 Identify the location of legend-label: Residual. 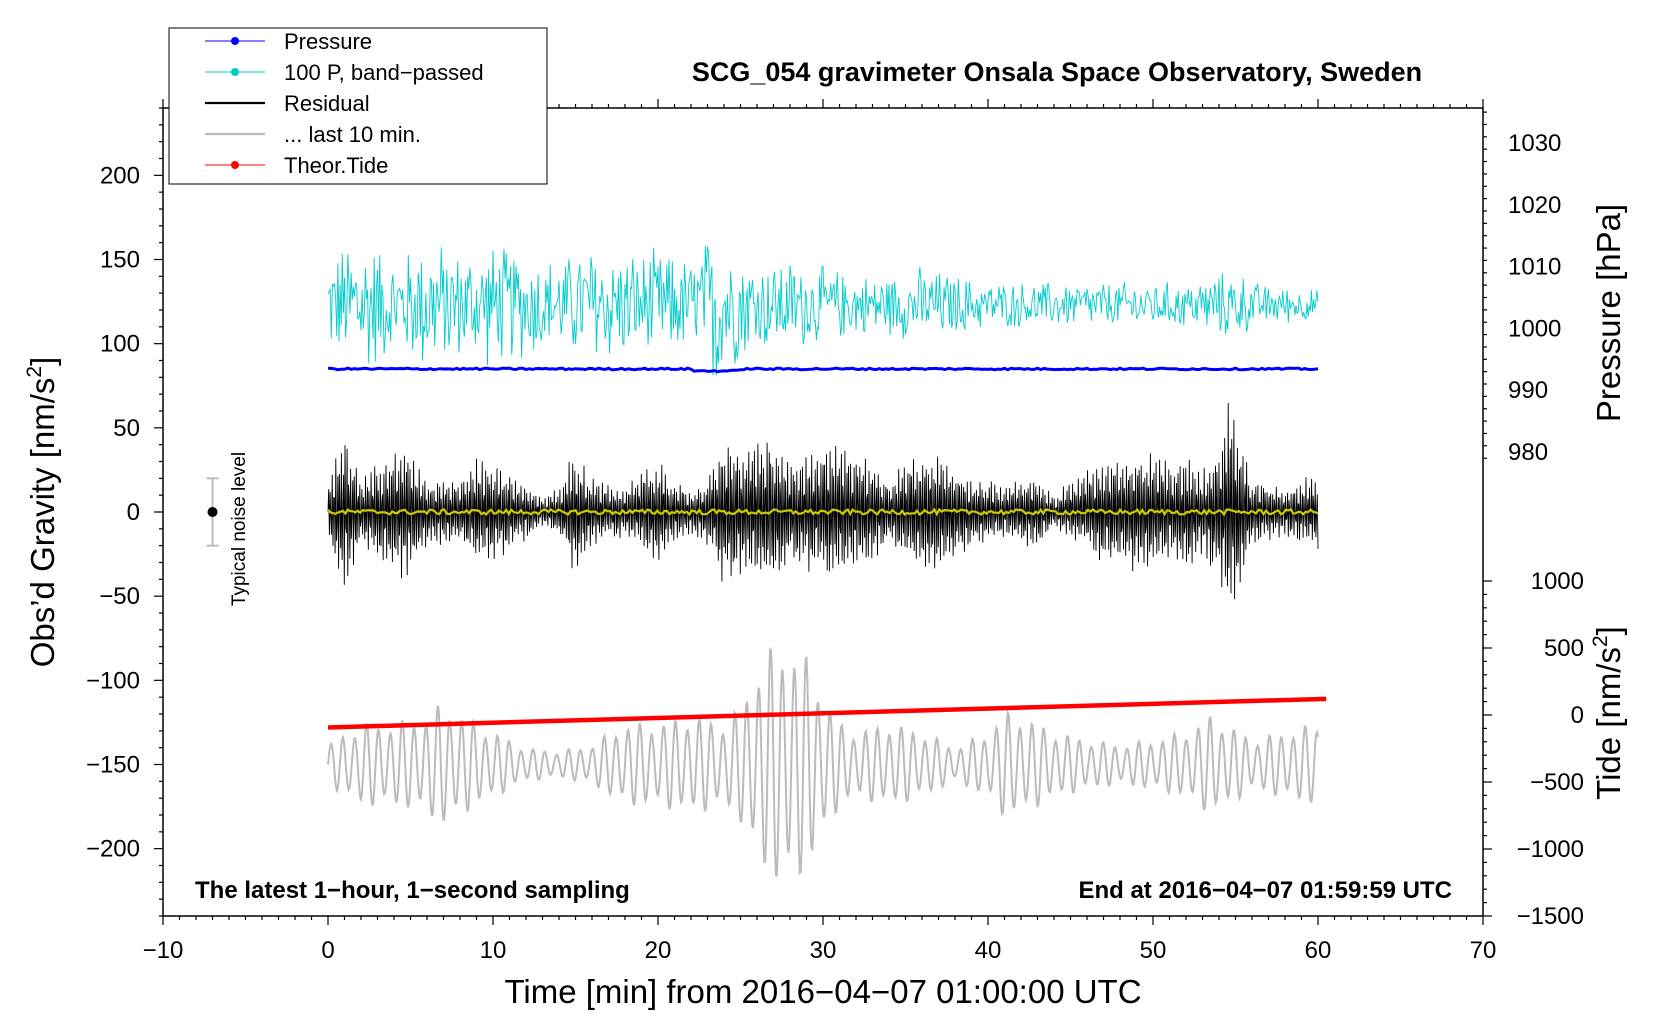
(327, 103).